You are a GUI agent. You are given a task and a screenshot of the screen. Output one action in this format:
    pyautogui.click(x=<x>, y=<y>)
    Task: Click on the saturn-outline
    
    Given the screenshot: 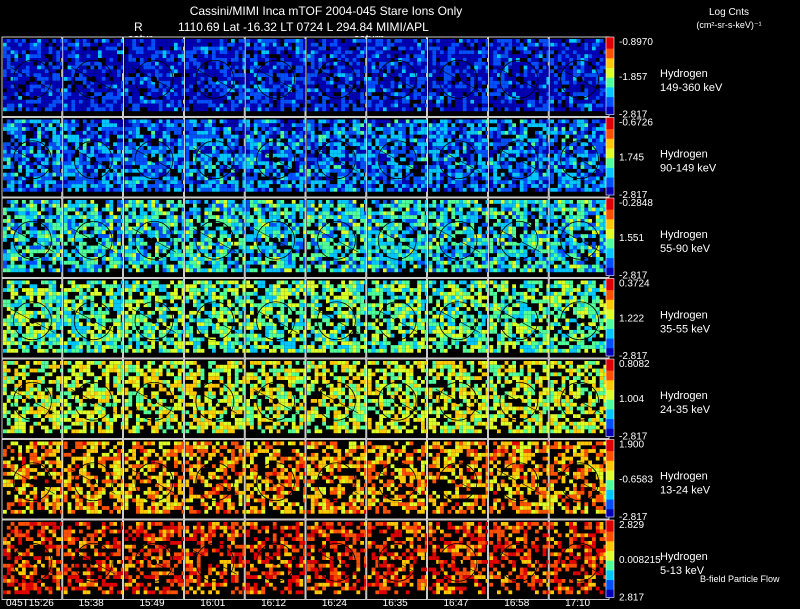 What is the action you would take?
    pyautogui.click(x=579, y=79)
    